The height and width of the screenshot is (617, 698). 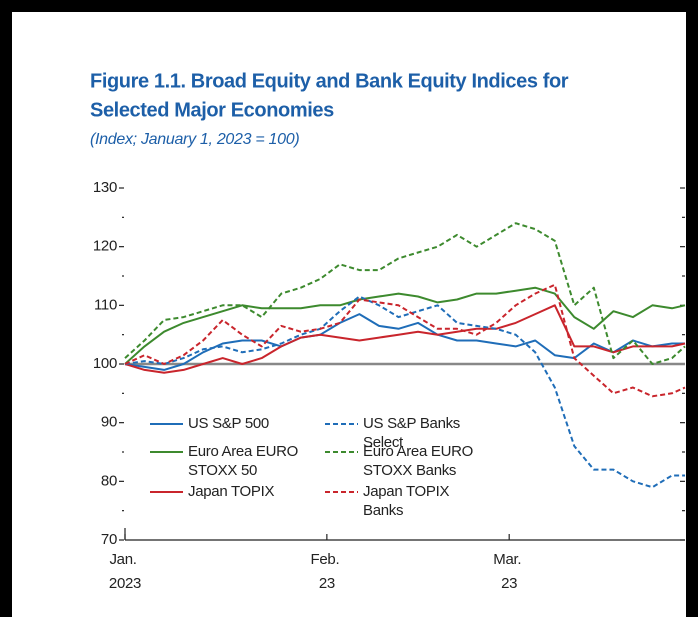 What do you see at coordinates (245, 461) in the screenshot?
I see `legend-label: Euro Area EURO STOXX 50` at bounding box center [245, 461].